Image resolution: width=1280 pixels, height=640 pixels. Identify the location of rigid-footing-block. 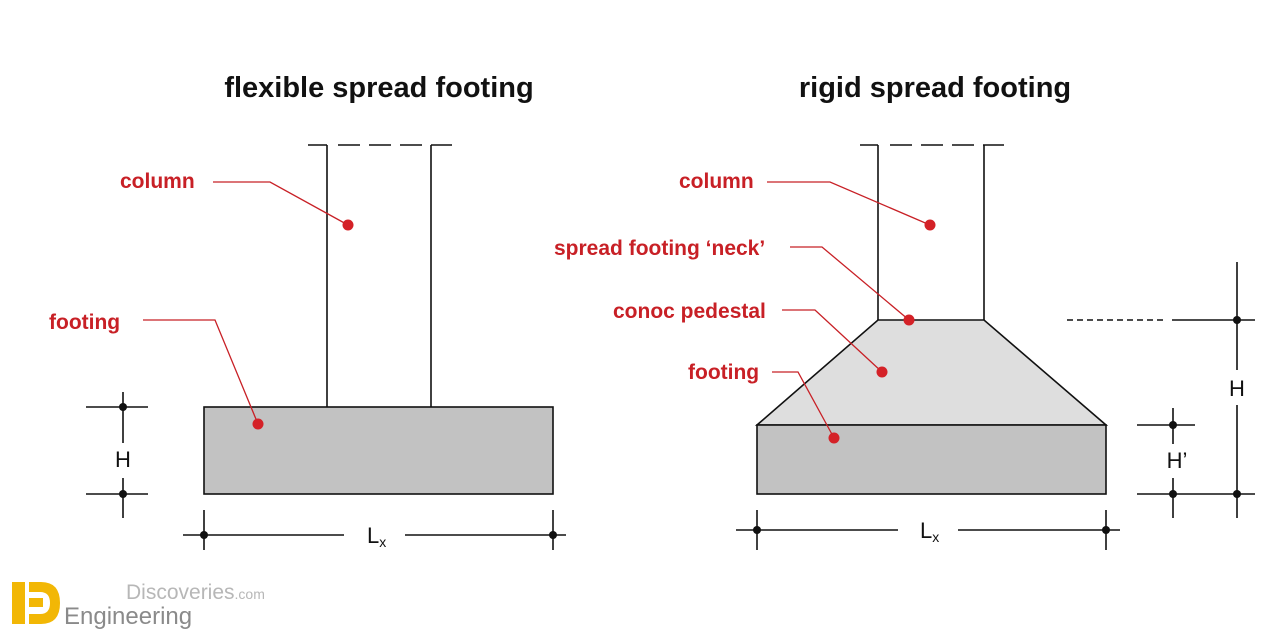
(931, 459).